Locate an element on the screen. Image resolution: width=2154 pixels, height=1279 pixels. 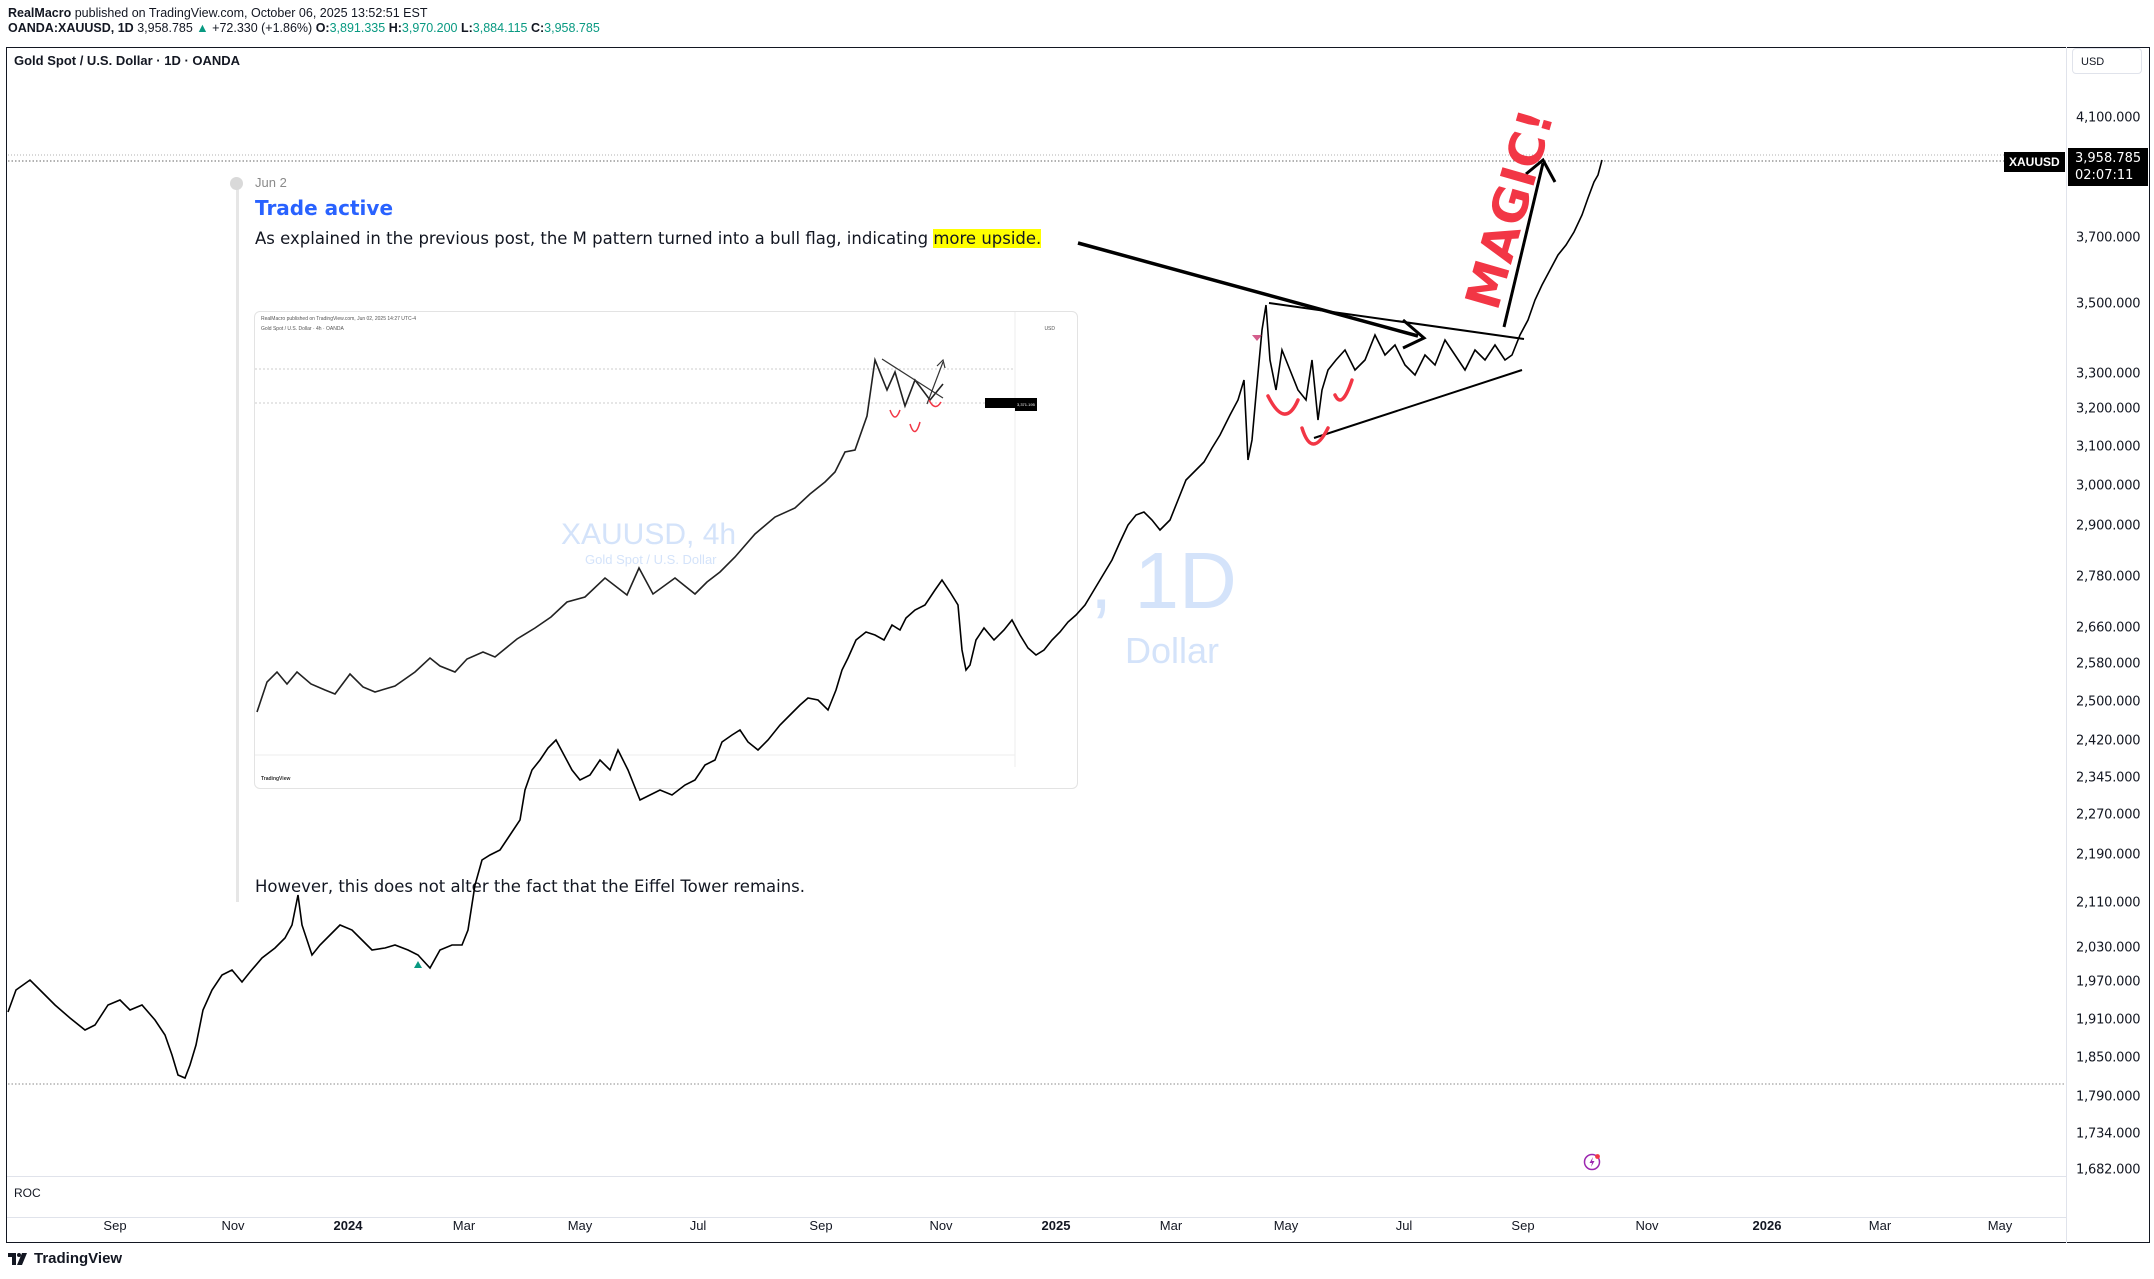
main-watermark-sub: Dollar is located at coordinates (1172, 650).